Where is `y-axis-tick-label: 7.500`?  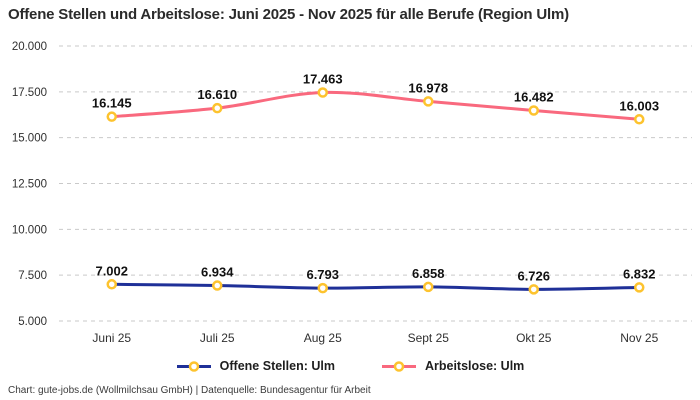
y-axis-tick-label: 7.500 is located at coordinates (32, 276).